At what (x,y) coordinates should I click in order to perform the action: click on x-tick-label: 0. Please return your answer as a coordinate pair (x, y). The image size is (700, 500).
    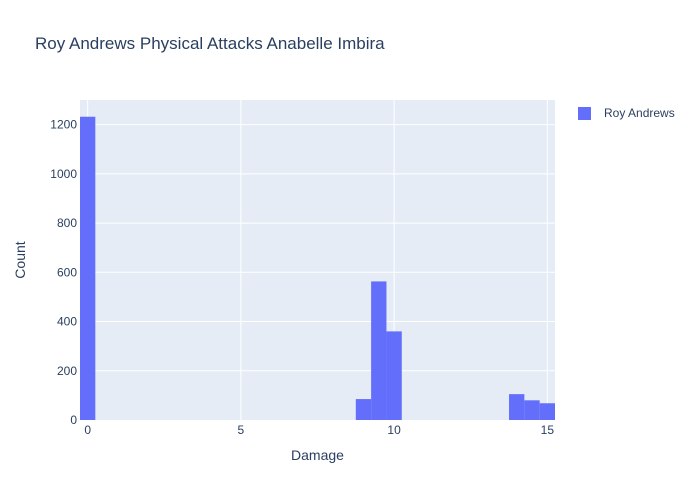
    Looking at the image, I should click on (87, 430).